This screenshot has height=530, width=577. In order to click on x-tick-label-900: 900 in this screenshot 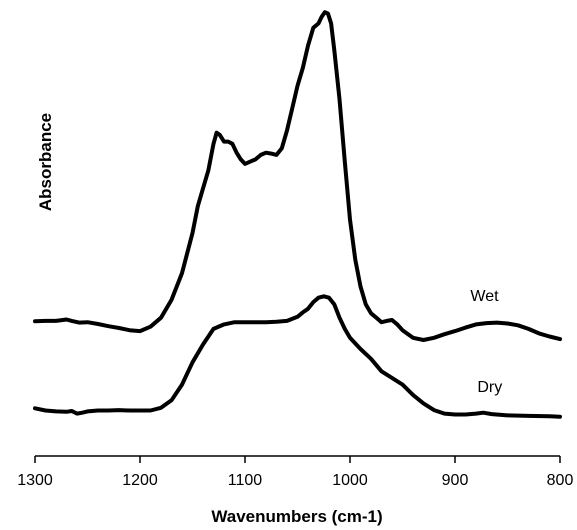, I will do `click(455, 480)`.